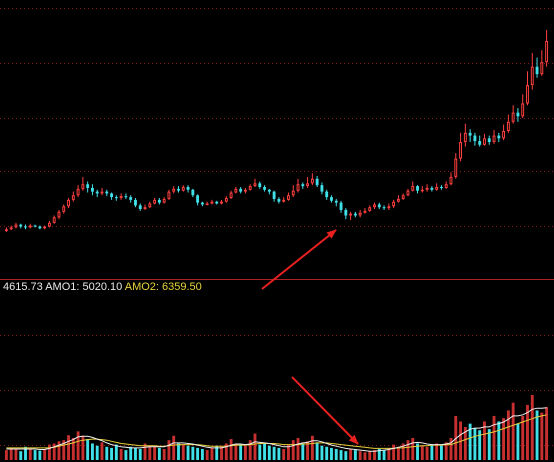  I want to click on volume-bars, so click(276, 427).